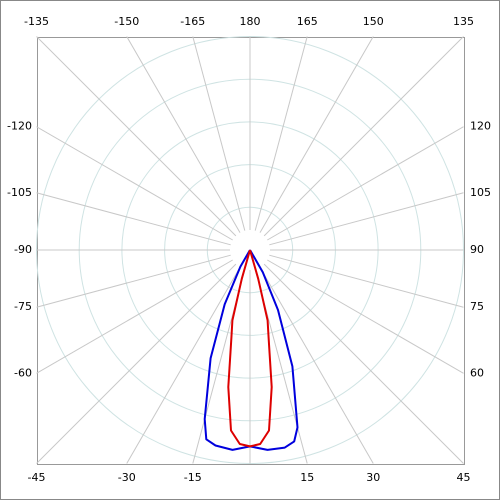  I want to click on theta-tick-label: -30, so click(127, 477).